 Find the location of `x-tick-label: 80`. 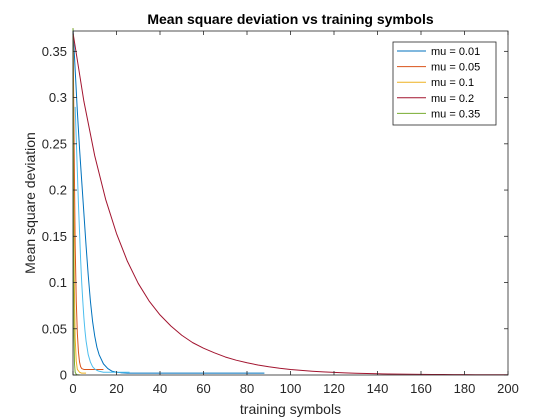

x-tick-label: 80 is located at coordinates (247, 388).